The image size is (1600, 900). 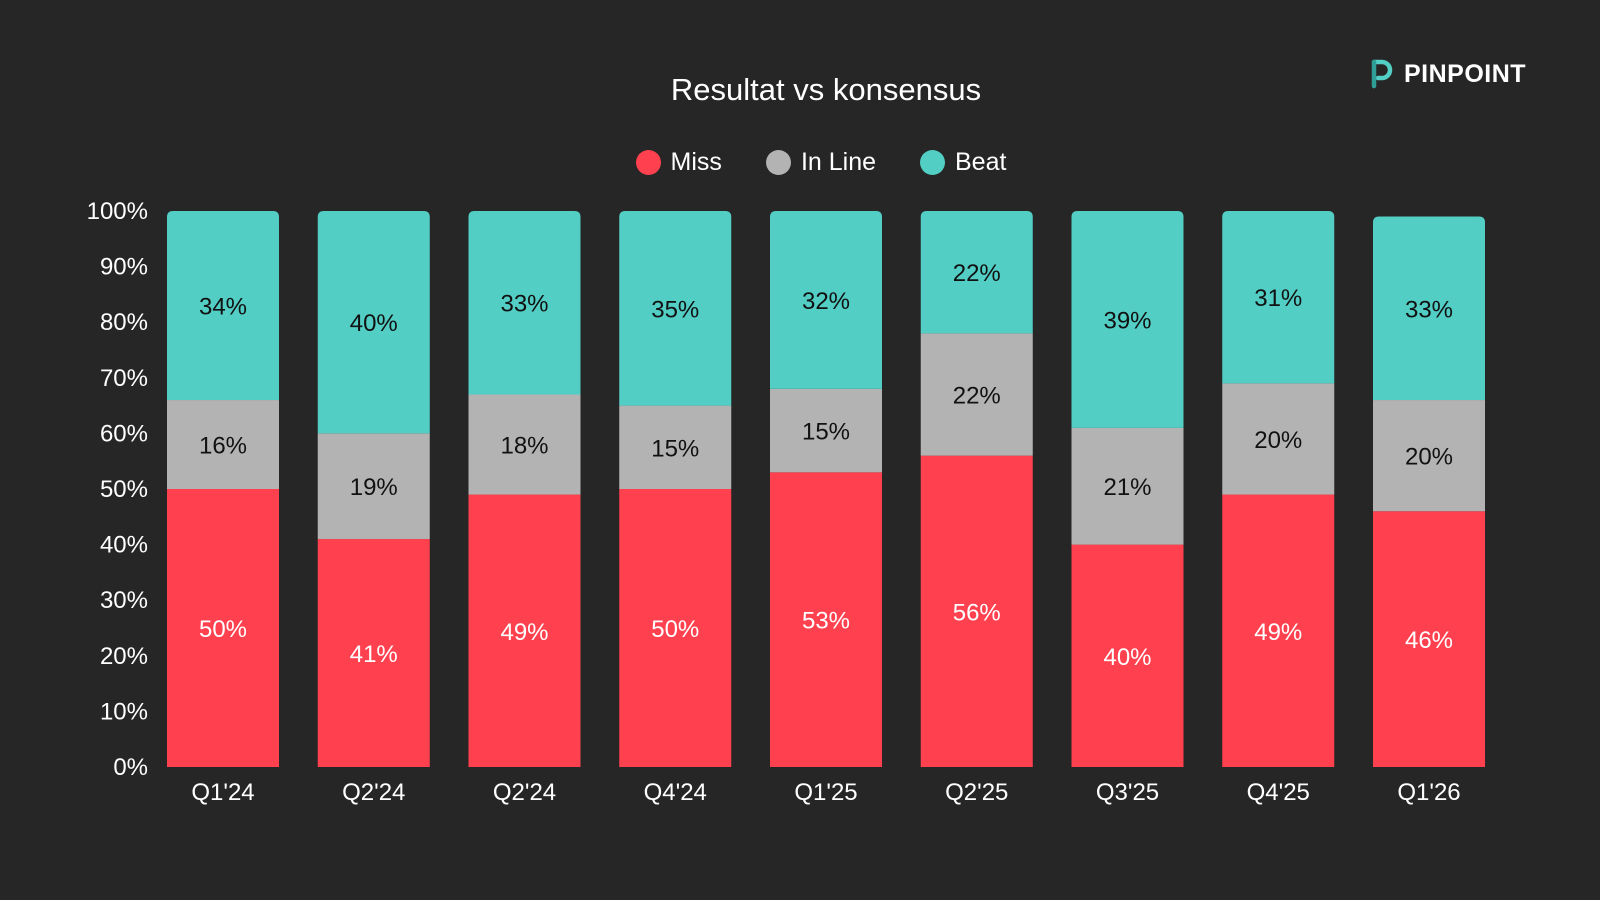 What do you see at coordinates (124, 656) in the screenshot?
I see `y-tick-label: 20%` at bounding box center [124, 656].